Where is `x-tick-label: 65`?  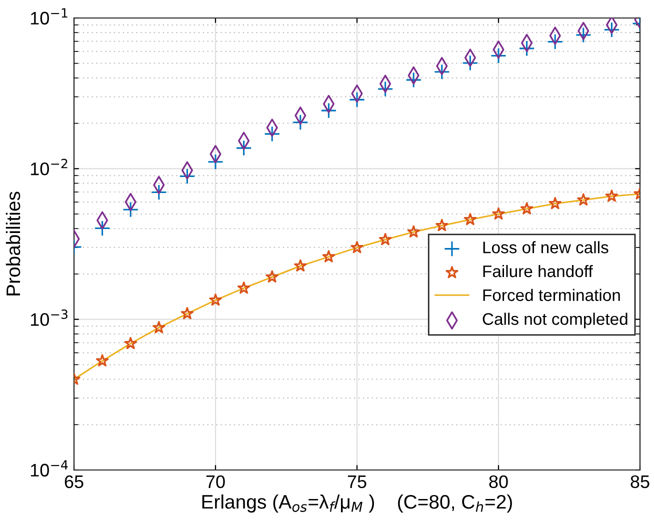
x-tick-label: 65 is located at coordinates (74, 481).